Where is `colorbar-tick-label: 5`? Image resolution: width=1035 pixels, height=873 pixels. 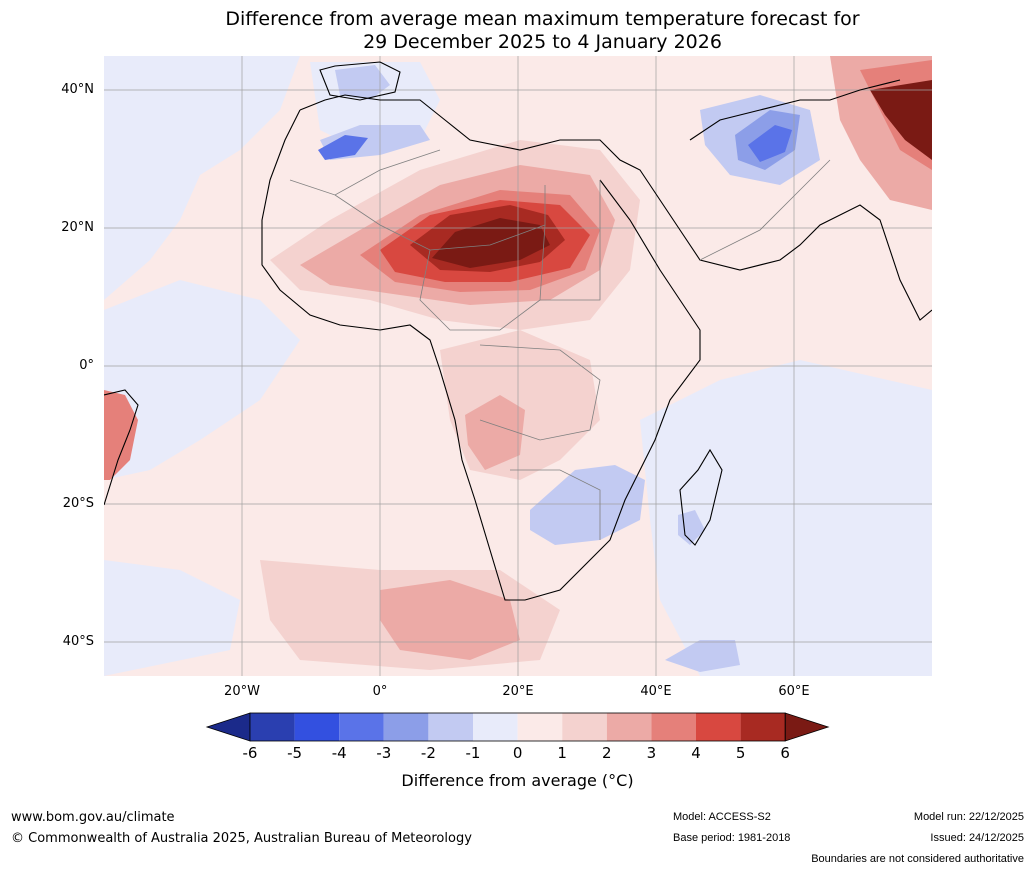
colorbar-tick-label: 5 is located at coordinates (740, 753).